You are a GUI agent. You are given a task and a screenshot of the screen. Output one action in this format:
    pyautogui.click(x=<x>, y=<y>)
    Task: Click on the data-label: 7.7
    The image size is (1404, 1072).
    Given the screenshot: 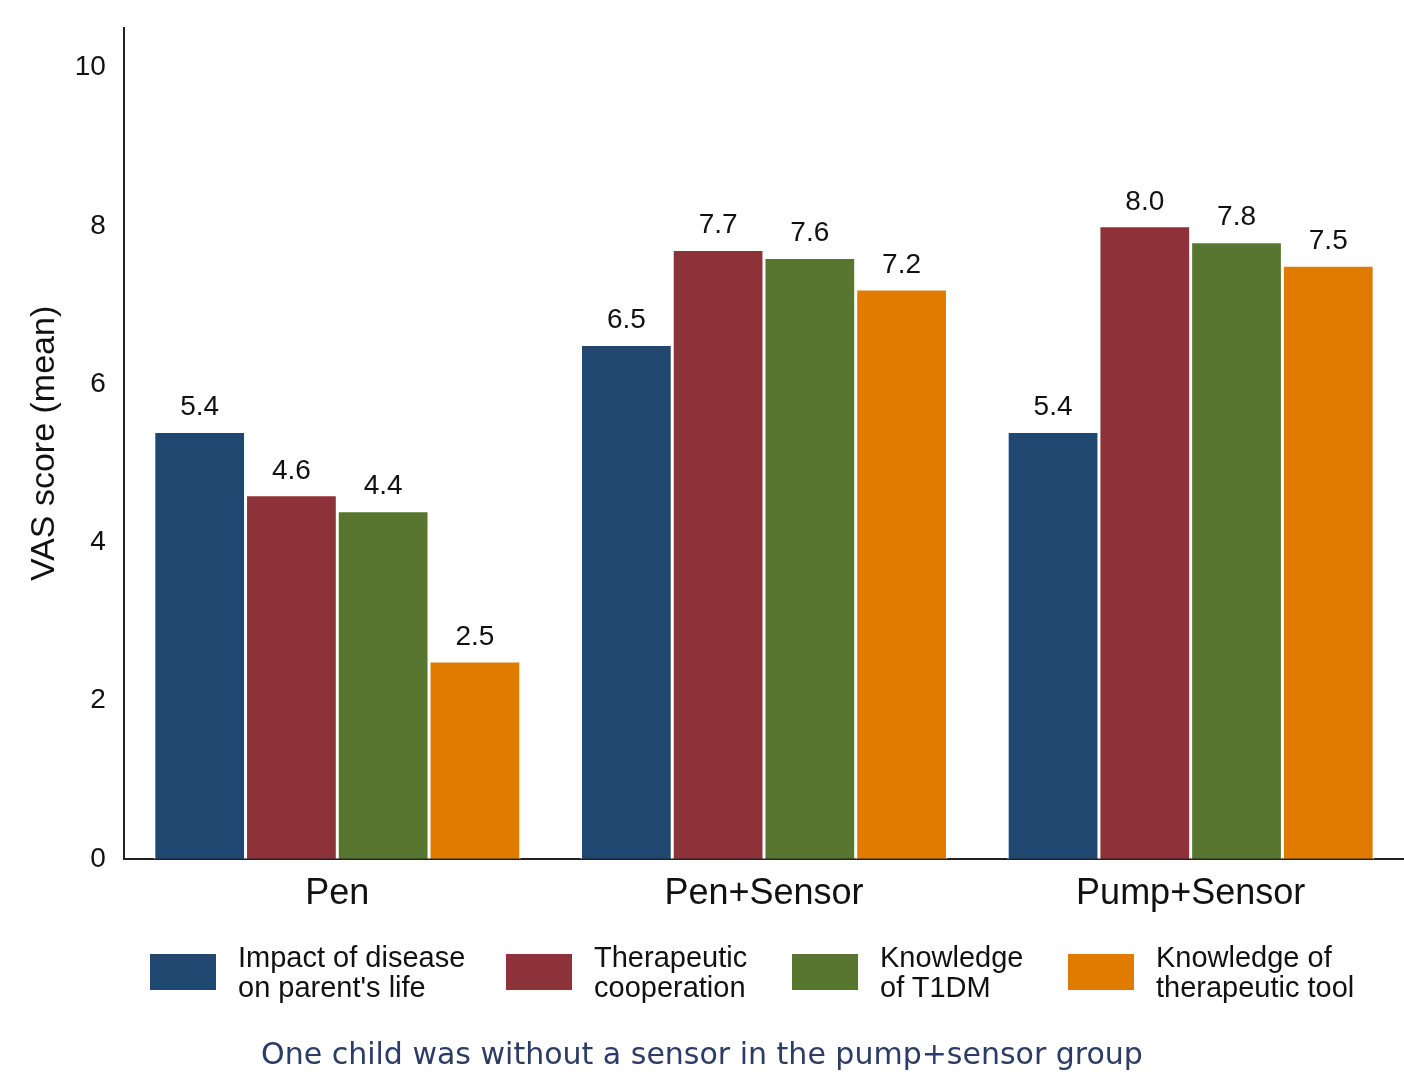 What is the action you would take?
    pyautogui.click(x=718, y=224)
    